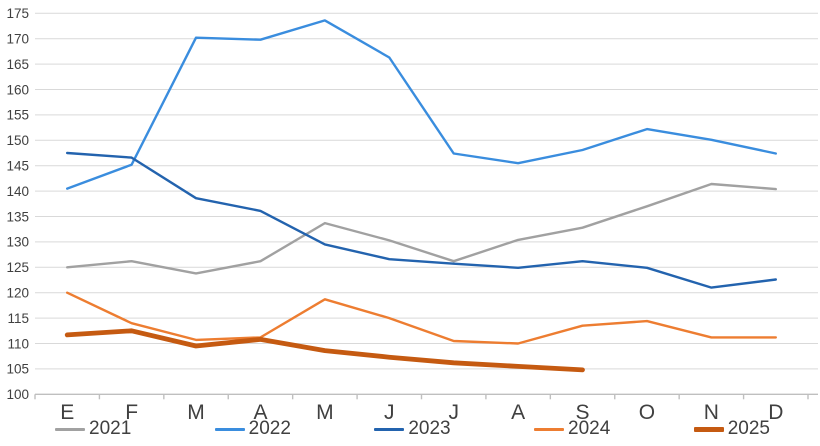 This screenshot has width=820, height=446. What do you see at coordinates (110, 428) in the screenshot?
I see `legend-label: 2021` at bounding box center [110, 428].